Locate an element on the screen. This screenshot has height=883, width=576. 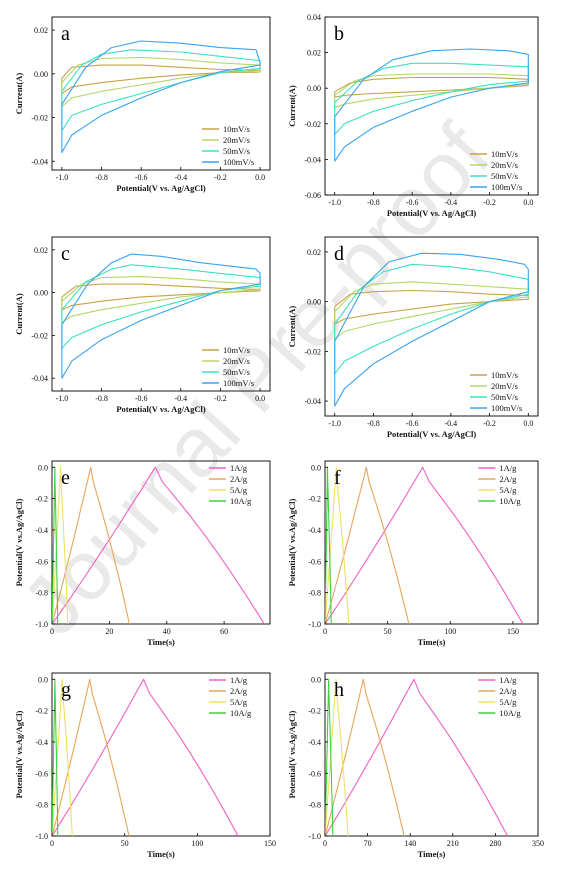
panel-letter: a is located at coordinates (65, 34).